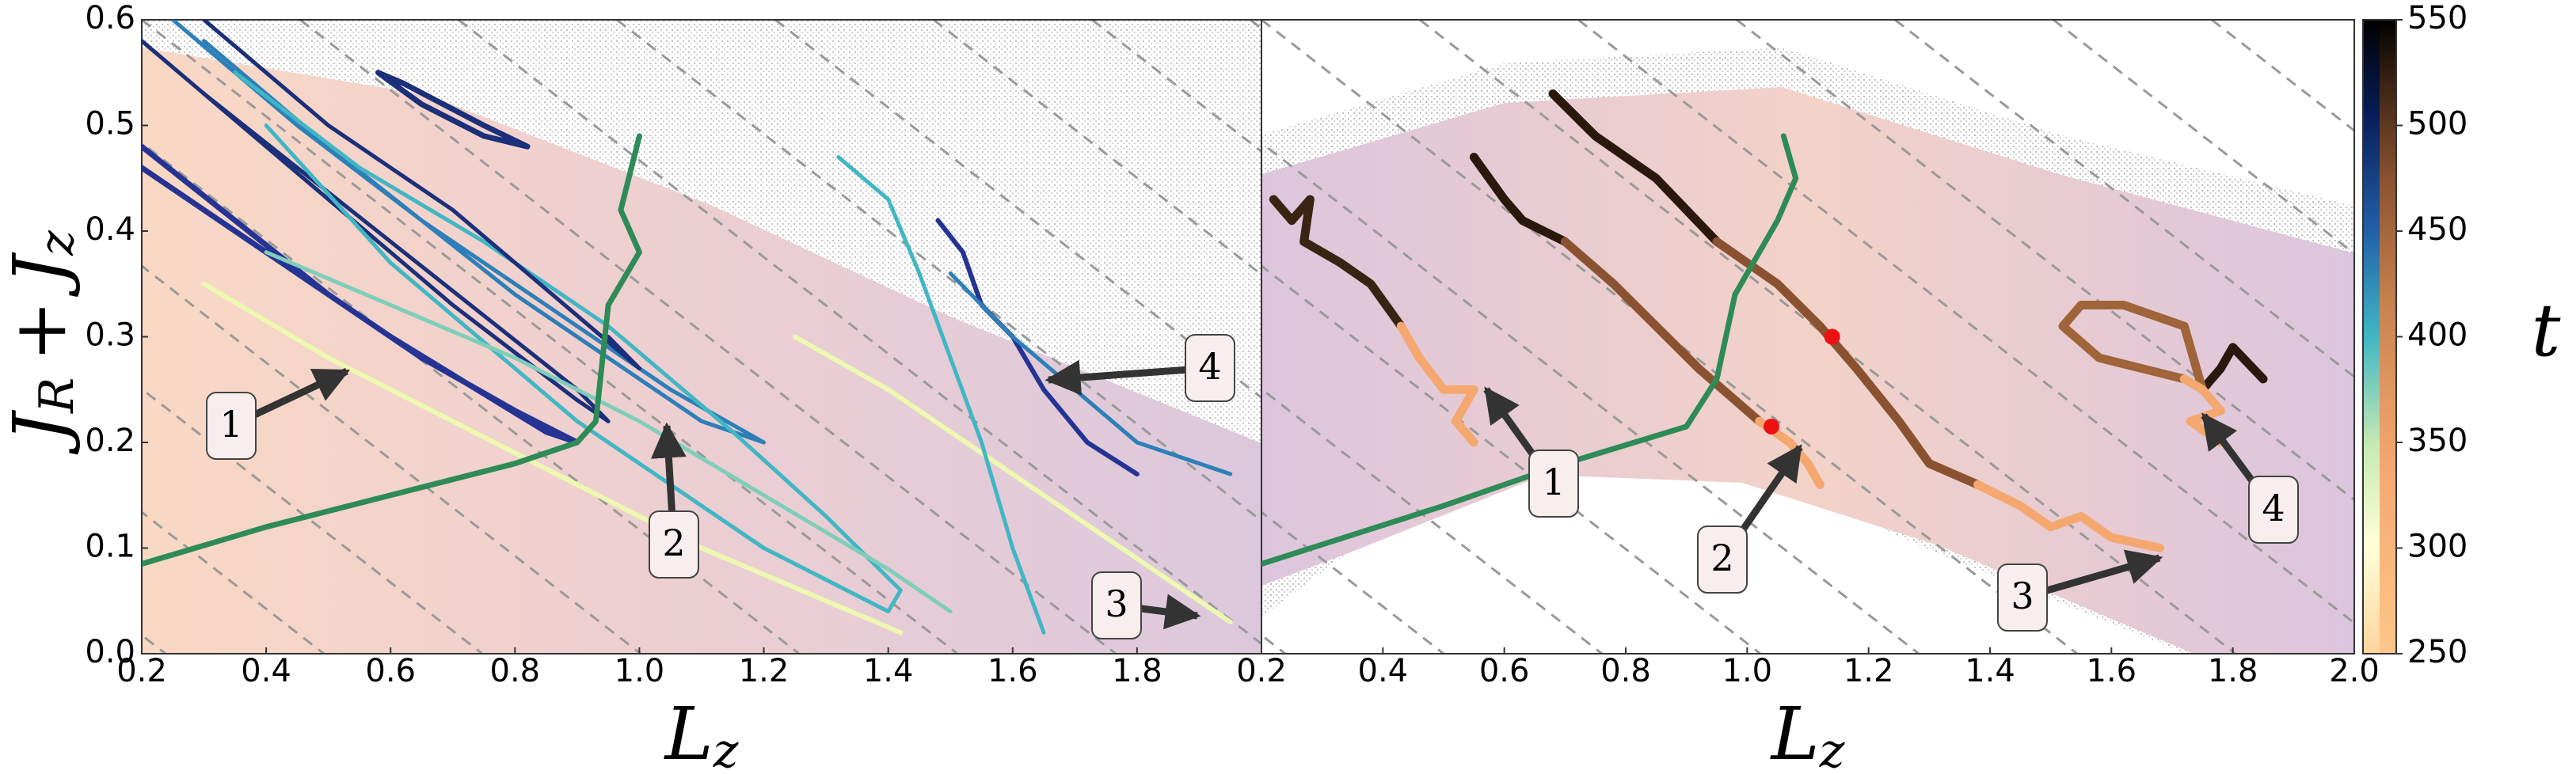 This screenshot has height=774, width=2576. Describe the element at coordinates (110, 652) in the screenshot. I see `y-tick-label: 0.0` at that location.